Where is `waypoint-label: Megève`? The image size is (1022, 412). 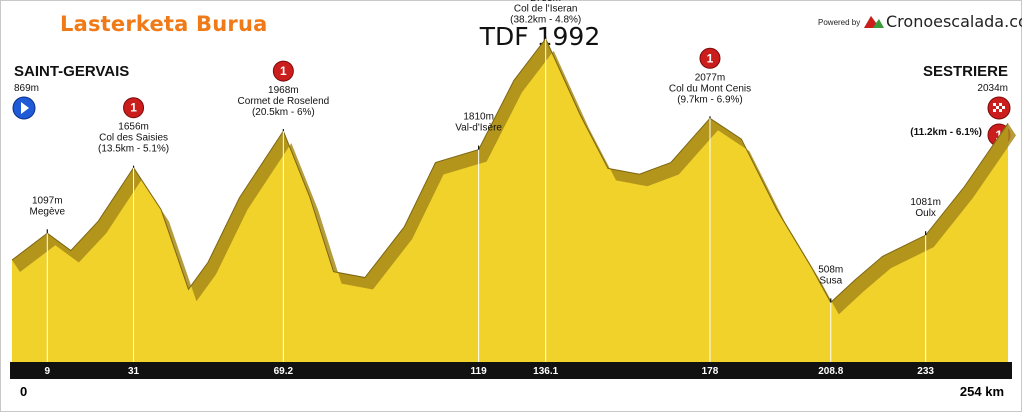
waypoint-label: Megève is located at coordinates (48, 211).